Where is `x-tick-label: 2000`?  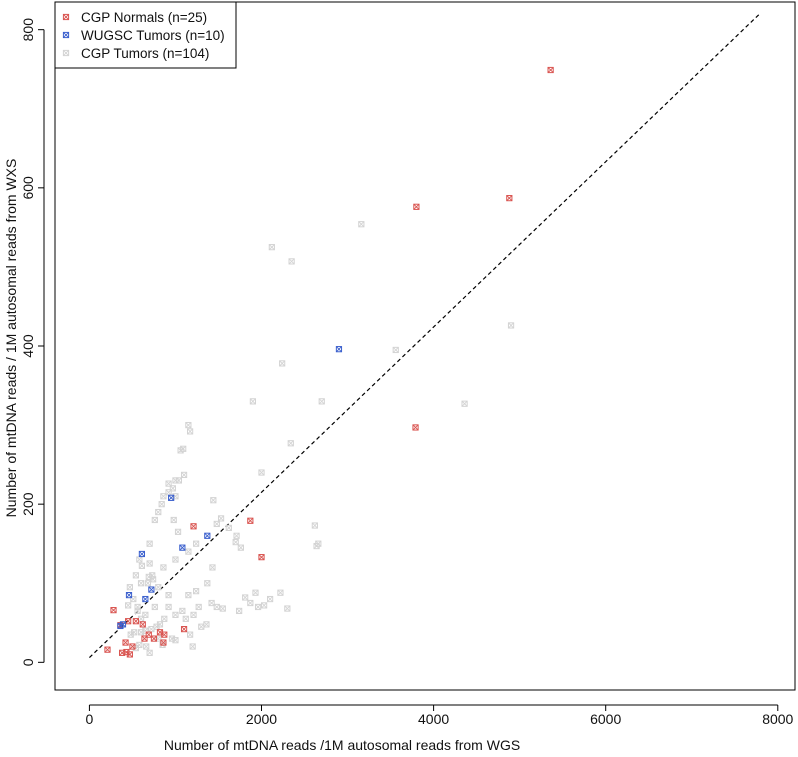
x-tick-label: 2000 is located at coordinates (261, 719).